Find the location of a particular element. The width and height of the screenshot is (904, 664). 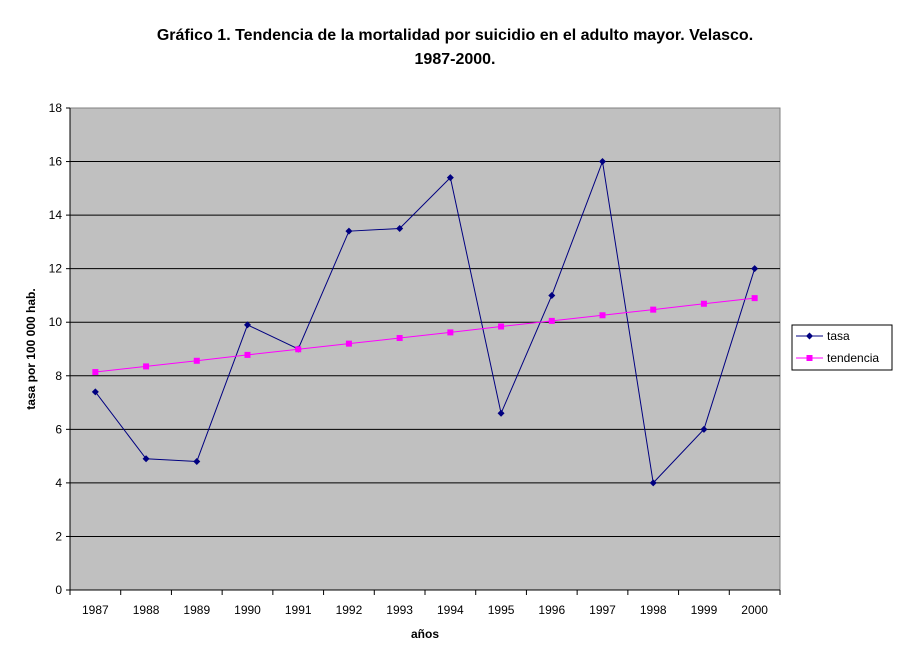

legend-tasa-marker is located at coordinates (809, 336).